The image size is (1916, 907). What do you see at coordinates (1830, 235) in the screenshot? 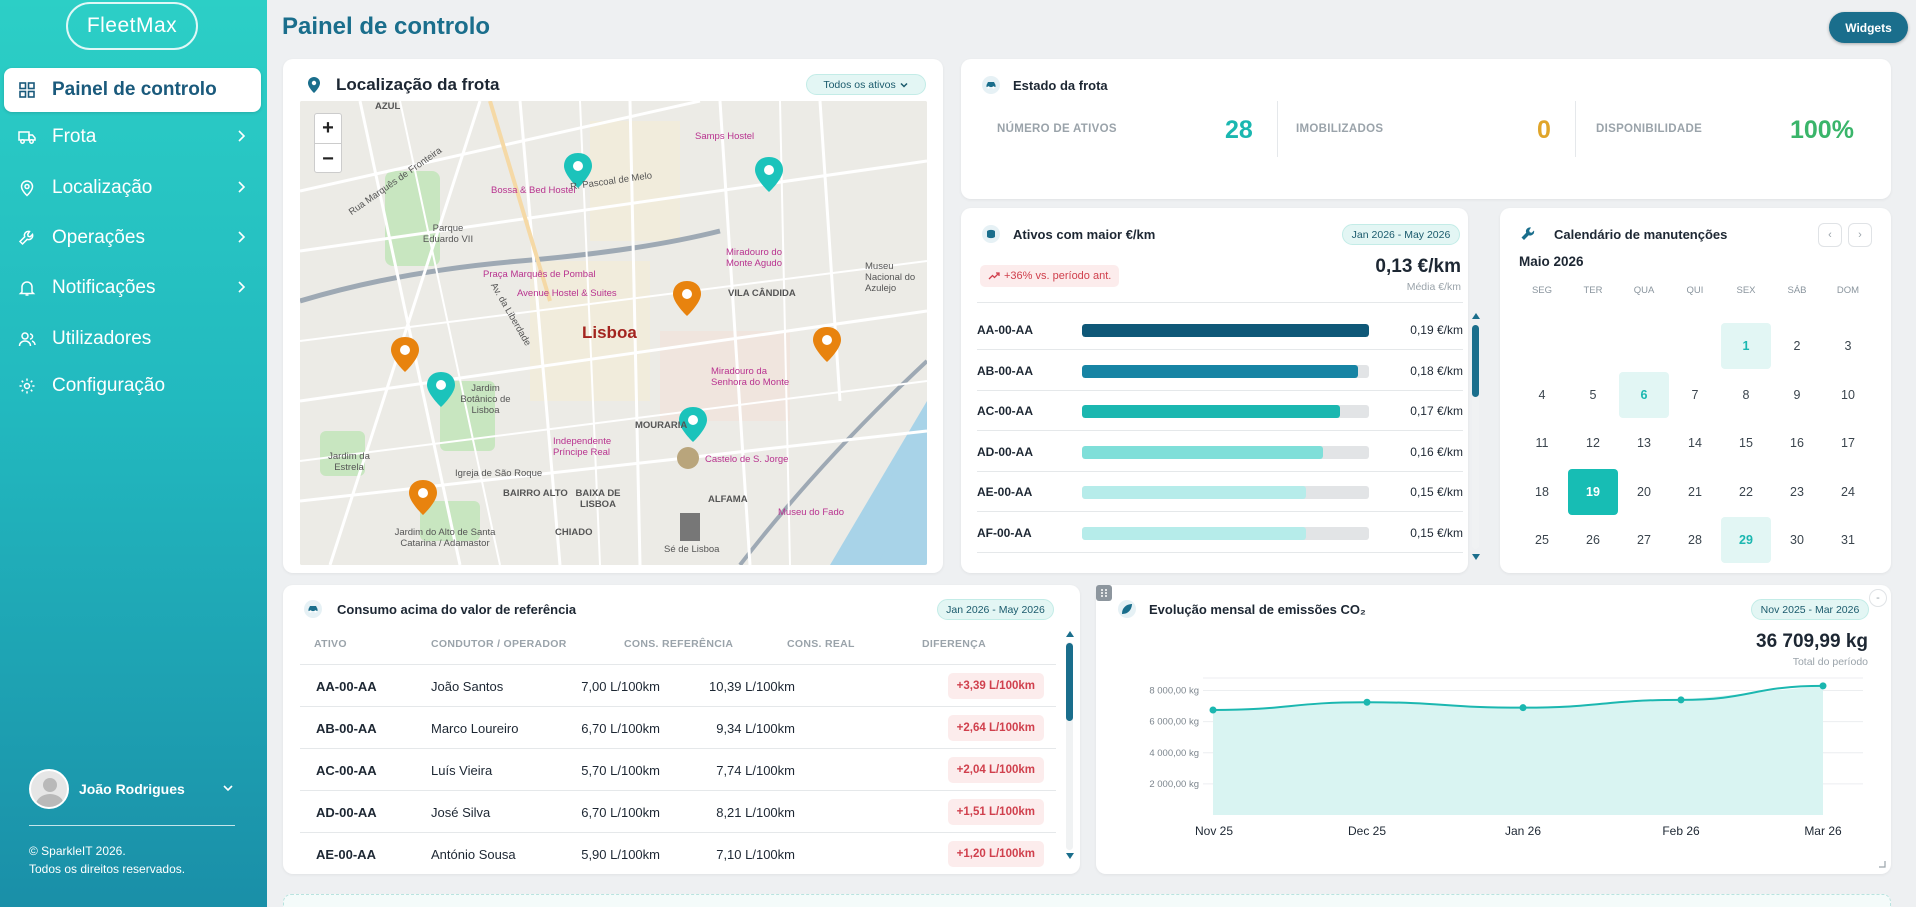
I see `calendar-prev-button: ‹` at bounding box center [1830, 235].